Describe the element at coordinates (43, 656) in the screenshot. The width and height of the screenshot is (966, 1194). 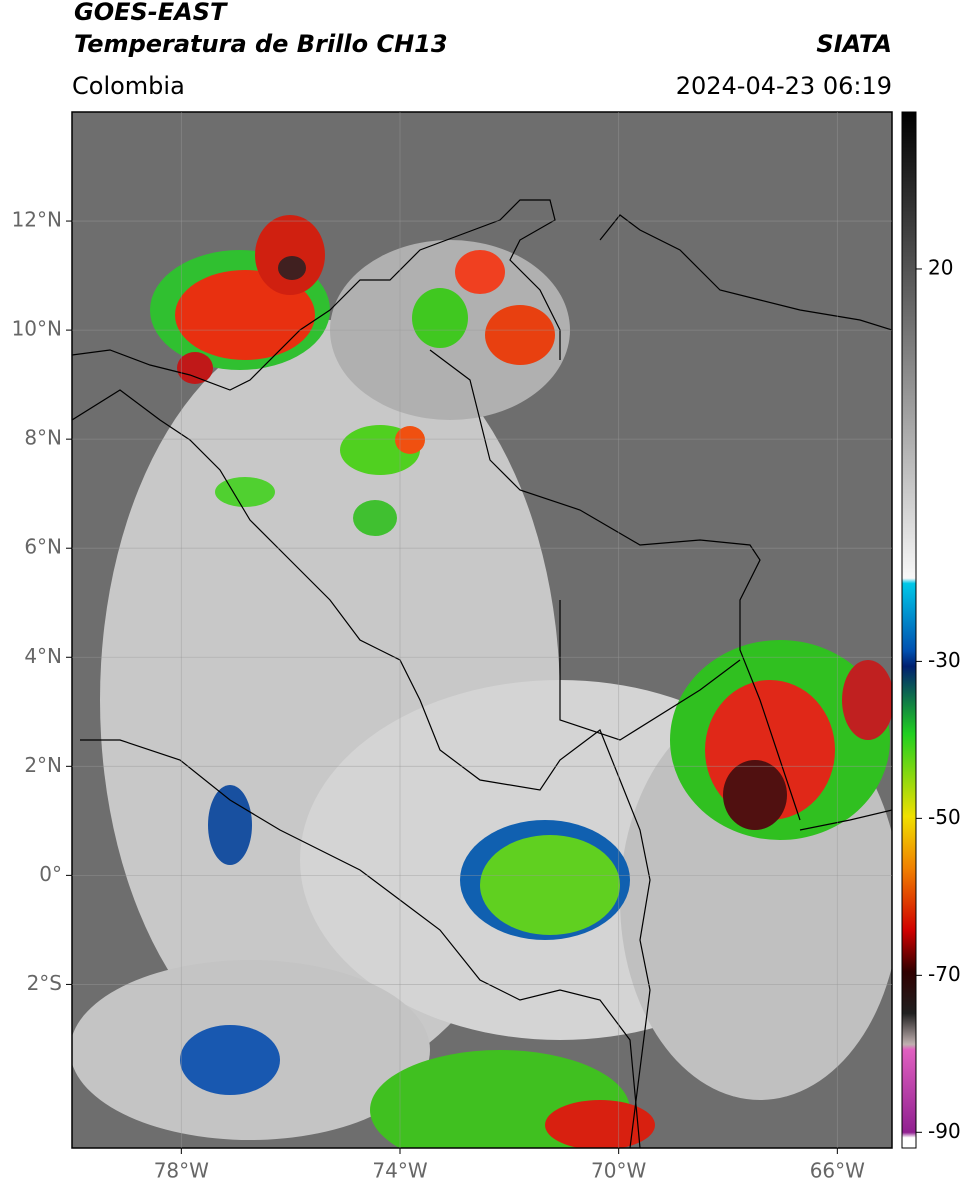
I see `y-tick-label: 4°N` at that location.